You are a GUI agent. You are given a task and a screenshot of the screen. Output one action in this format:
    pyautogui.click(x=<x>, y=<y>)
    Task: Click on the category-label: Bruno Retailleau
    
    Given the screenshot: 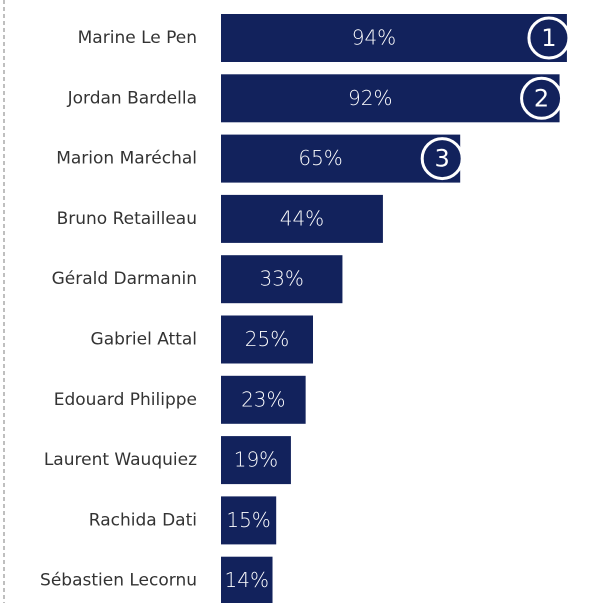 What is the action you would take?
    pyautogui.click(x=127, y=219)
    